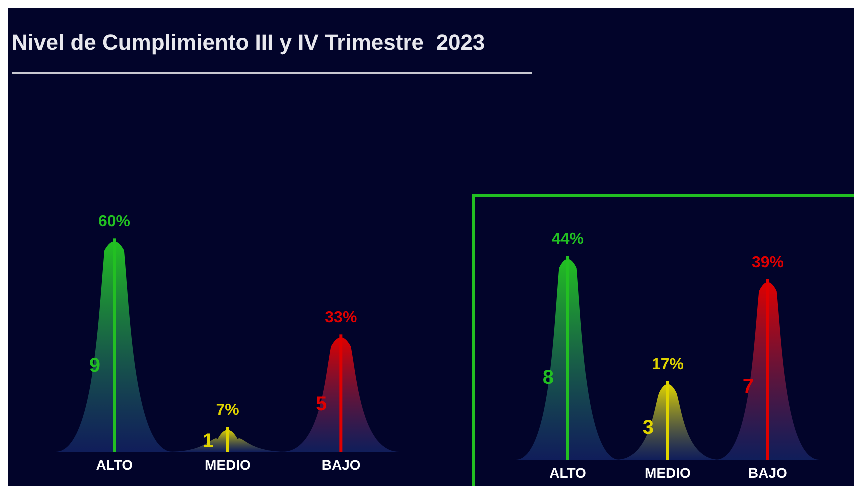  What do you see at coordinates (548, 377) in the screenshot?
I see `annotation: 8` at bounding box center [548, 377].